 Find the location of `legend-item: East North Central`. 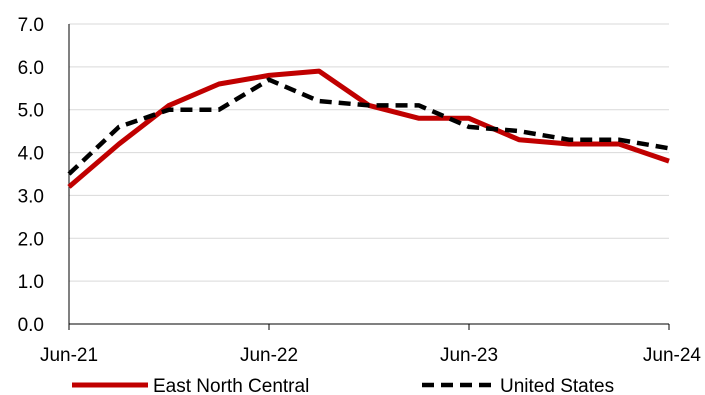

legend-item: East North Central is located at coordinates (190, 385).